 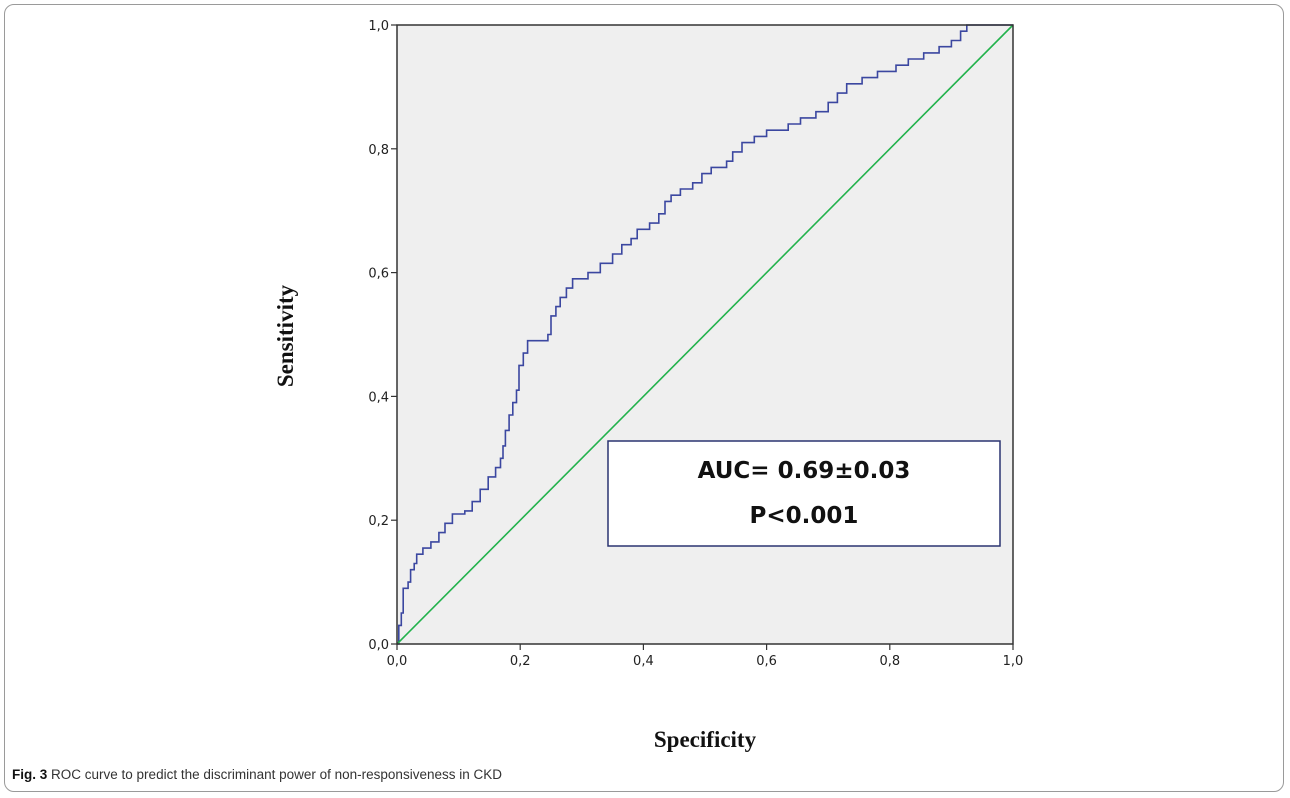 I want to click on auc-label: AUC= 0.69±0.03, so click(x=804, y=471).